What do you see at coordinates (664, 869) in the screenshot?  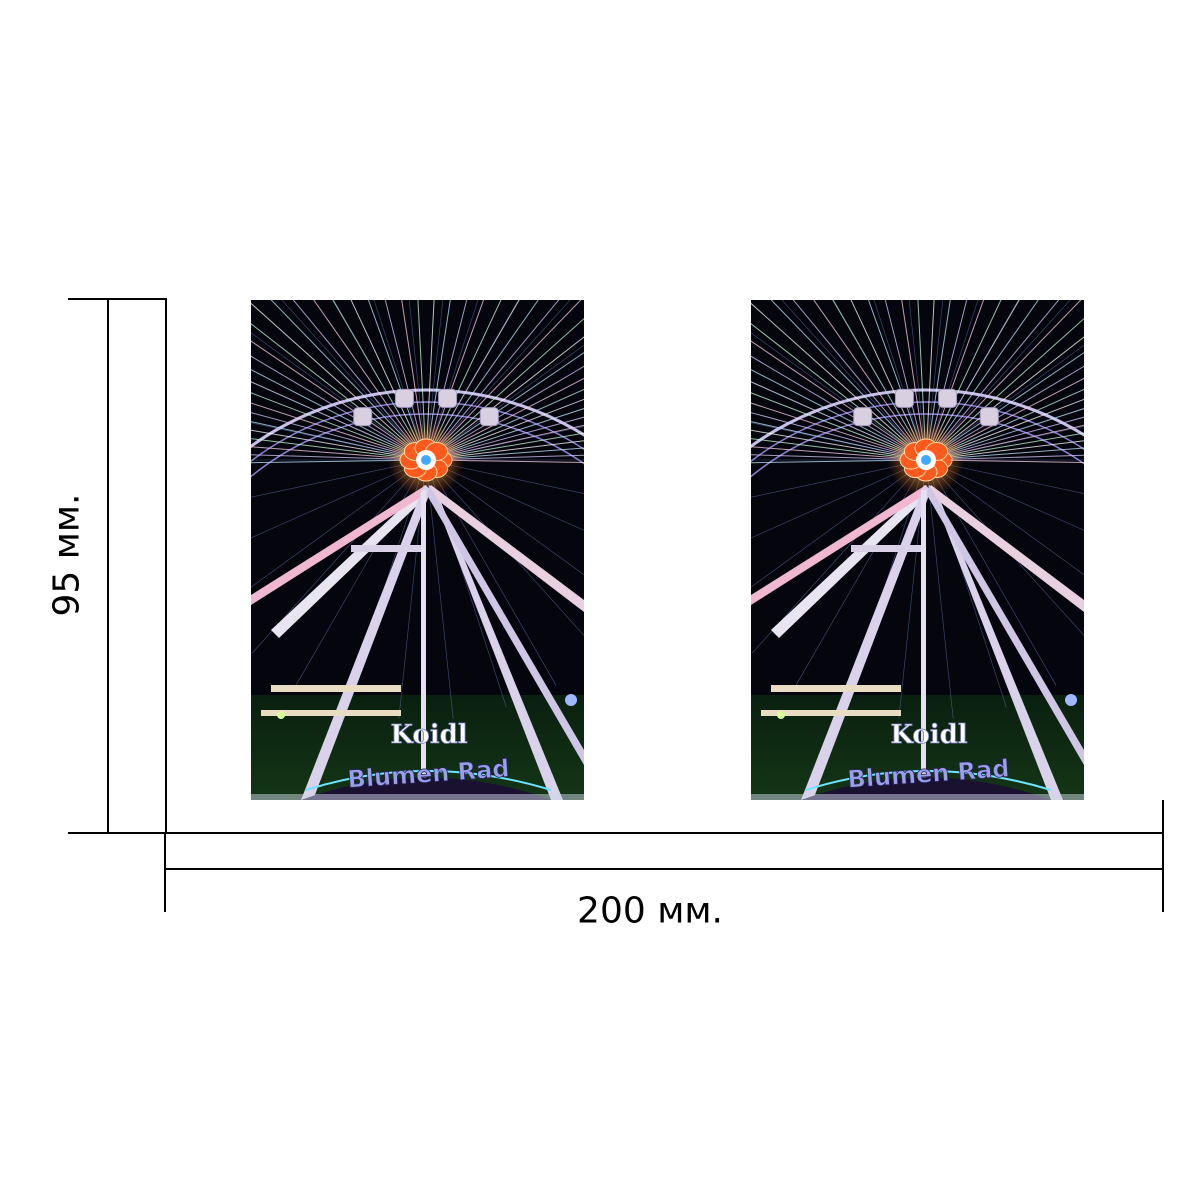 I see `width-dimension-line` at bounding box center [664, 869].